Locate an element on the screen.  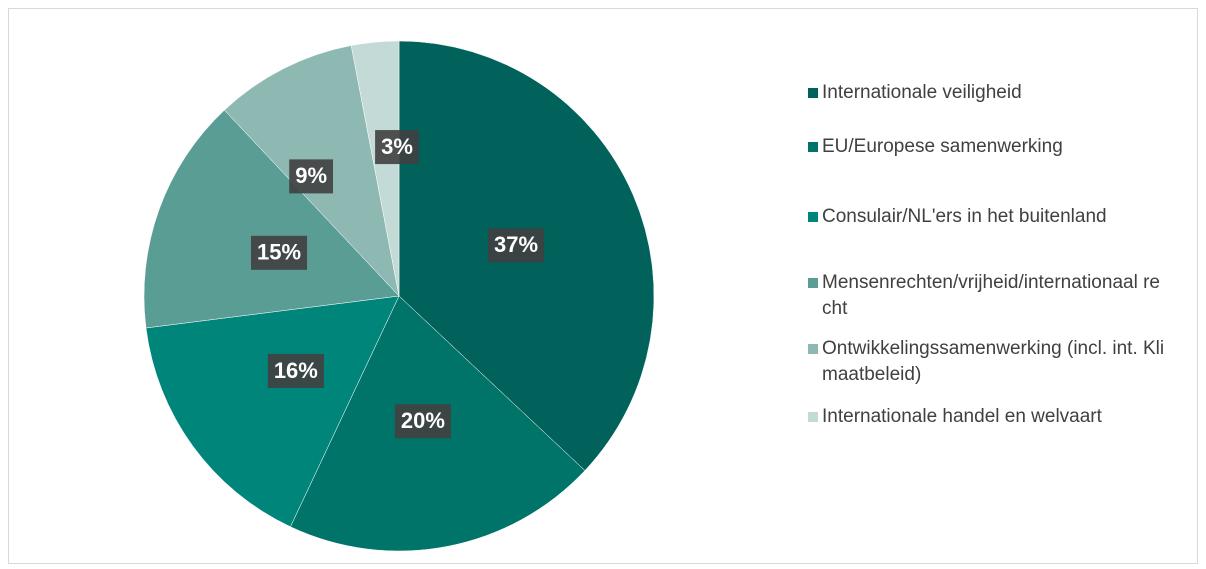
data-label: 37% is located at coordinates (516, 244).